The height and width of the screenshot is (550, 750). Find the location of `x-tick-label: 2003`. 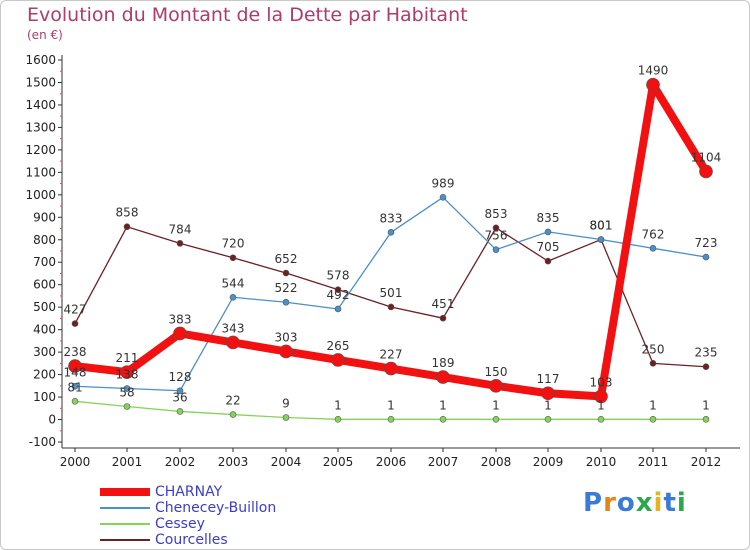

x-tick-label: 2003 is located at coordinates (233, 462).